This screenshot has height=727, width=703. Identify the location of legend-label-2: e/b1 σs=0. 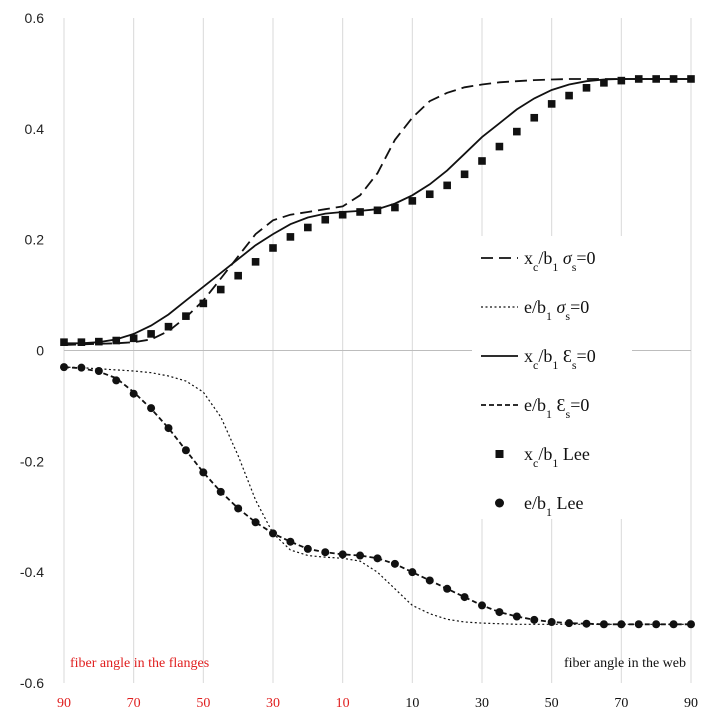
(556, 310).